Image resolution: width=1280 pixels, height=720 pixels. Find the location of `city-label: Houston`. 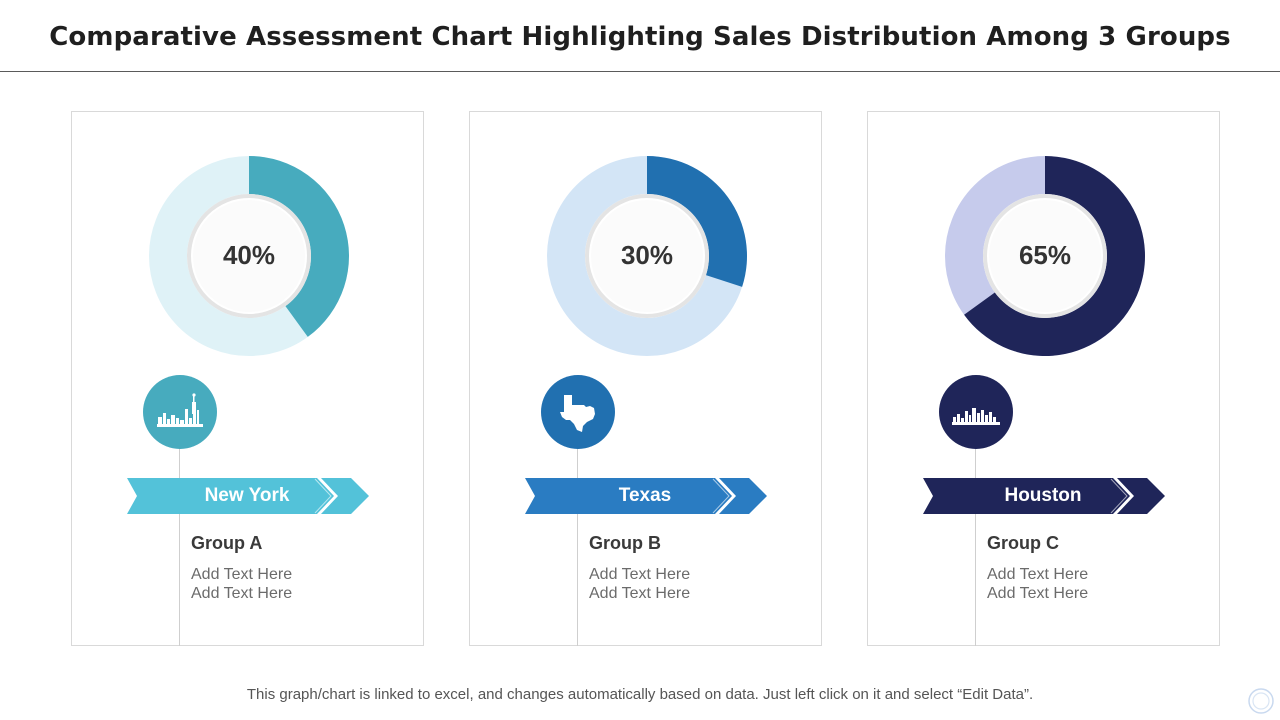

city-label: Houston is located at coordinates (1043, 495).